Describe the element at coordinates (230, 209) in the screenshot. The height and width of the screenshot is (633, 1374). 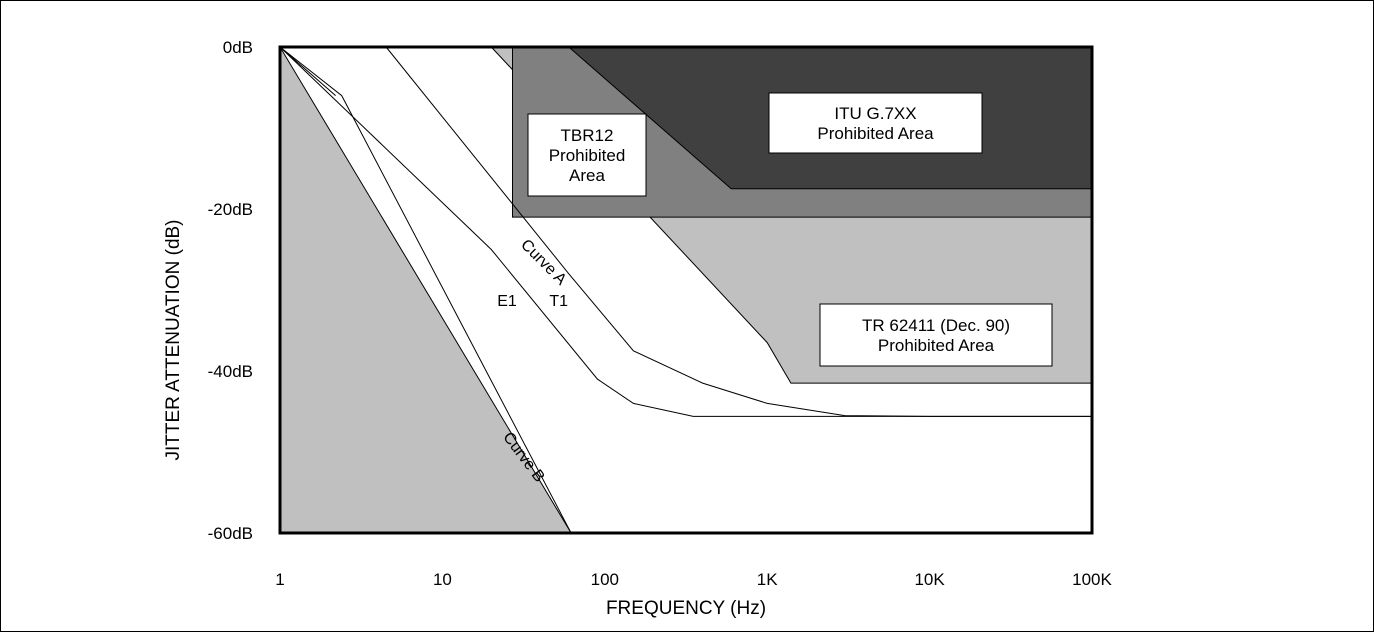
I see `y-tick-label: -20dB` at that location.